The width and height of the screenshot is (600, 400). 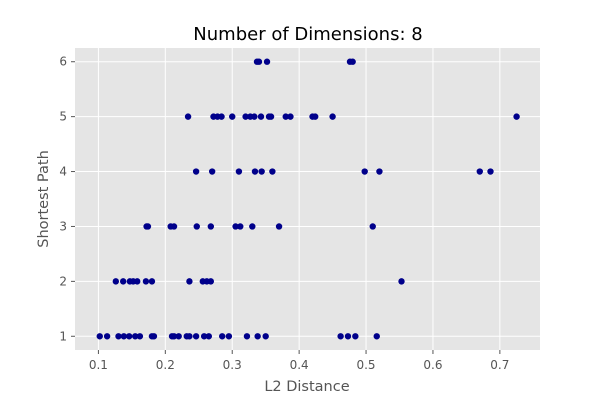 I want to click on chart-title: Number of Dimensions: 8, so click(x=307, y=34).